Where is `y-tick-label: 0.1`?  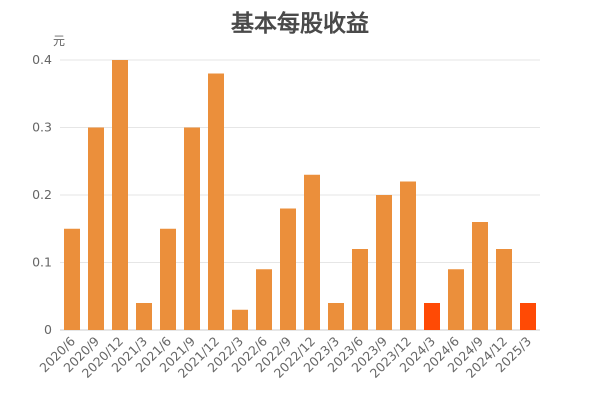 y-tick-label: 0.1 is located at coordinates (42, 262).